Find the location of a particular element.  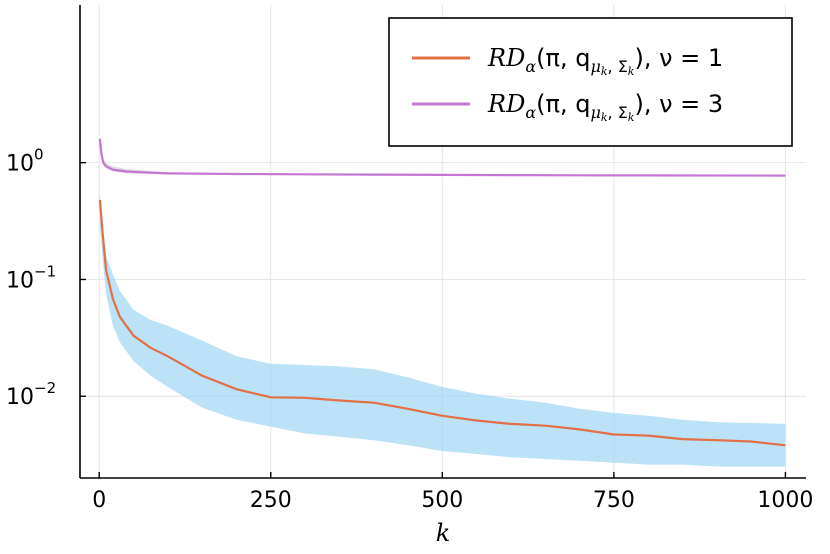

x-tick-label-2: 500 is located at coordinates (442, 500).